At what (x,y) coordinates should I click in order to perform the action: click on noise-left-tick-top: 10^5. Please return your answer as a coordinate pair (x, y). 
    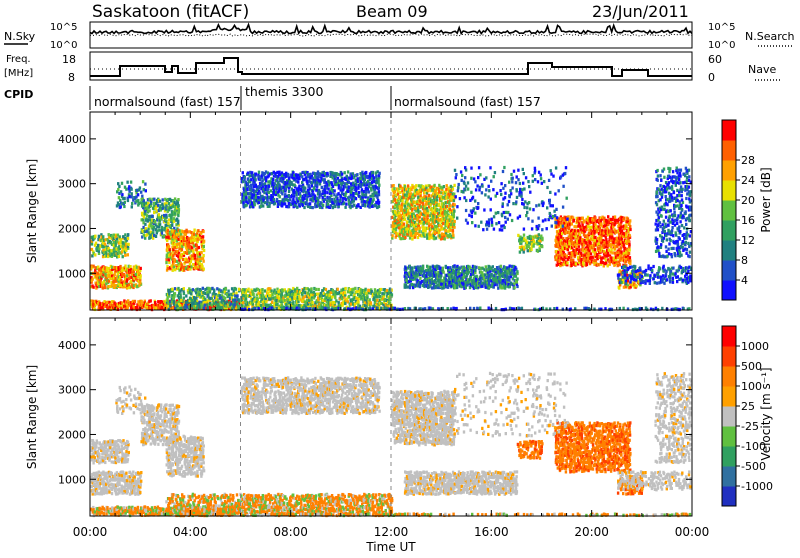
    Looking at the image, I should click on (63, 27).